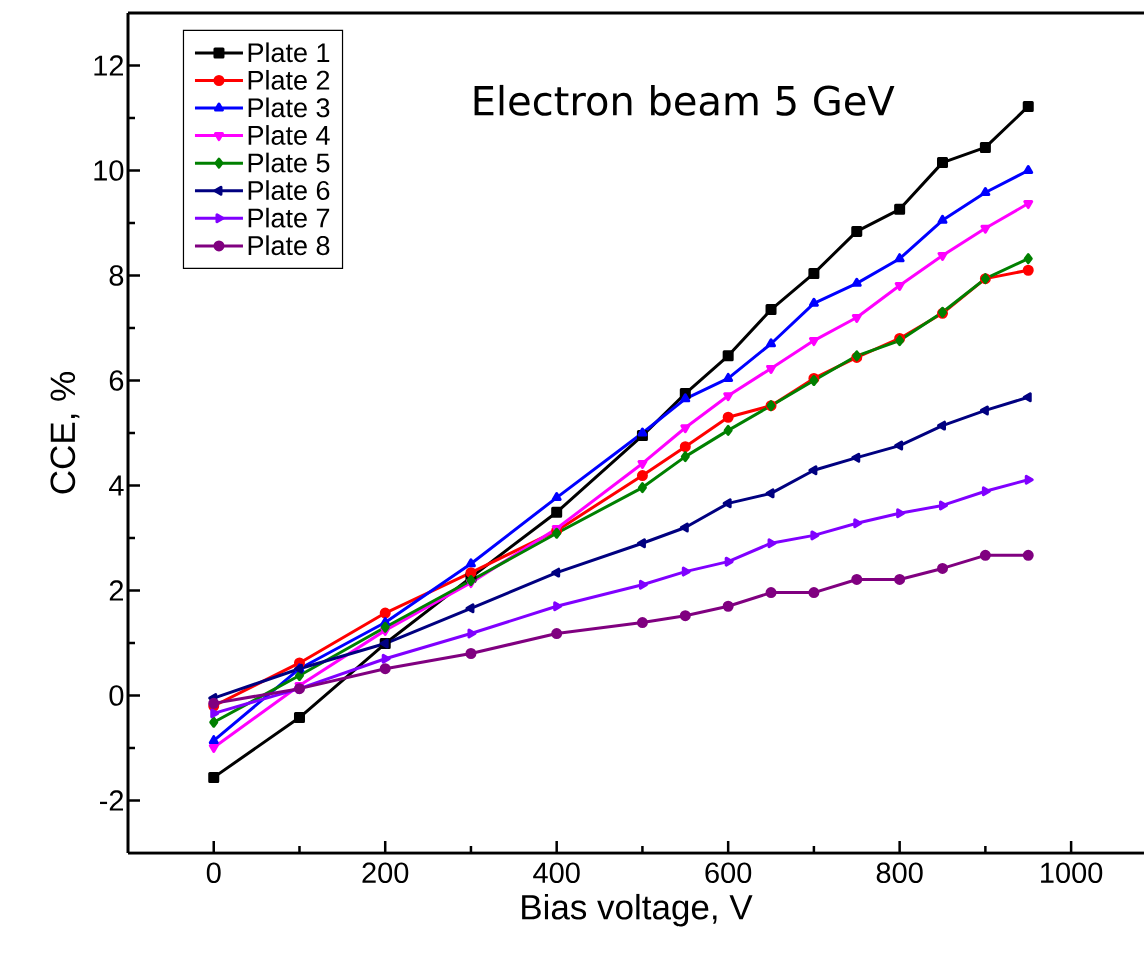  Describe the element at coordinates (108, 65) in the screenshot. I see `y-tick-label: 12` at that location.